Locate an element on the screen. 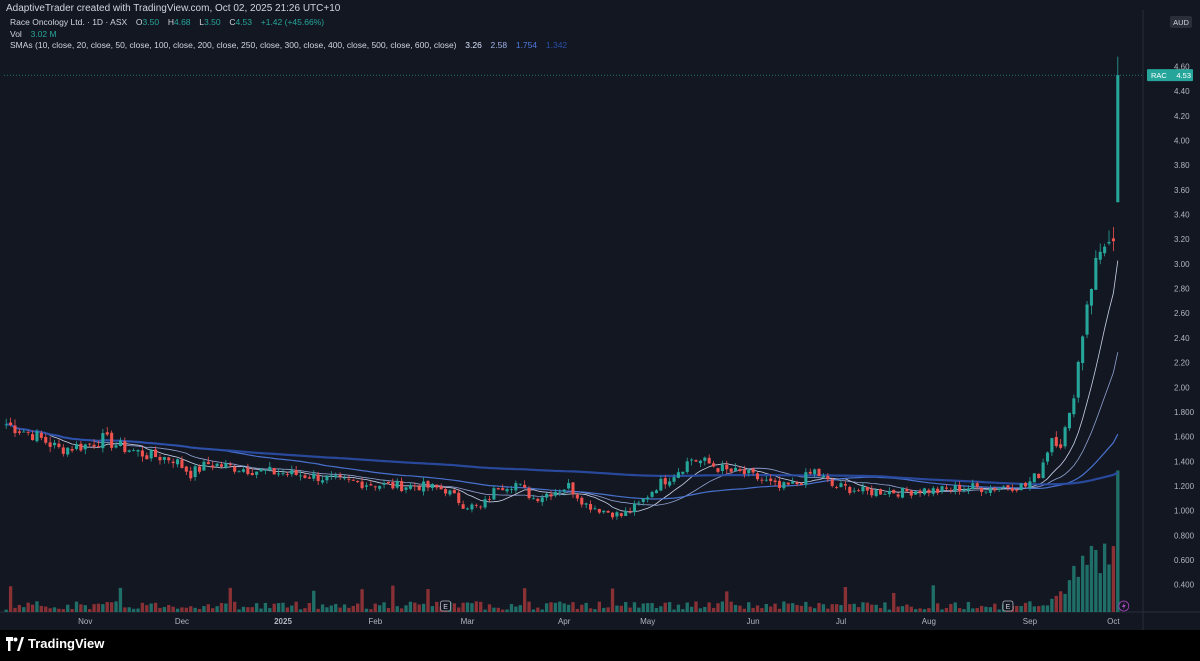 This screenshot has height=661, width=1200. x-tick-label: Nov is located at coordinates (85, 621).